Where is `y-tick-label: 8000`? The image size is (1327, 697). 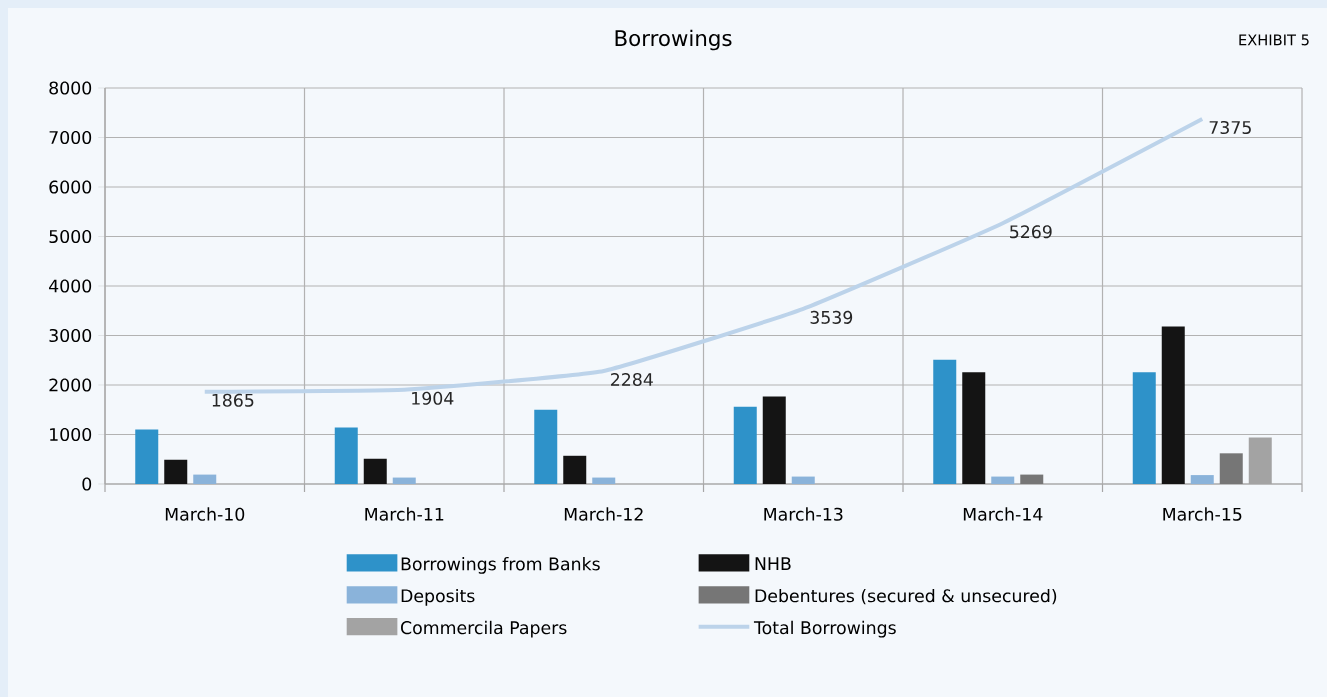
y-tick-label: 8000 is located at coordinates (70, 88).